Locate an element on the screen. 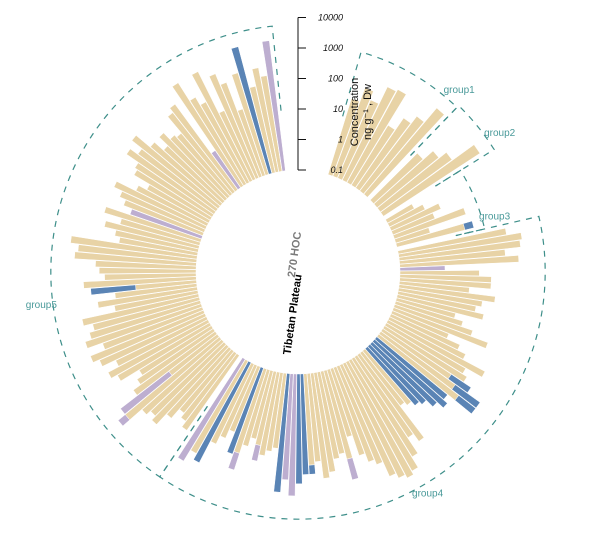 This screenshot has height=556, width=610. group-label: group5 is located at coordinates (42, 305).